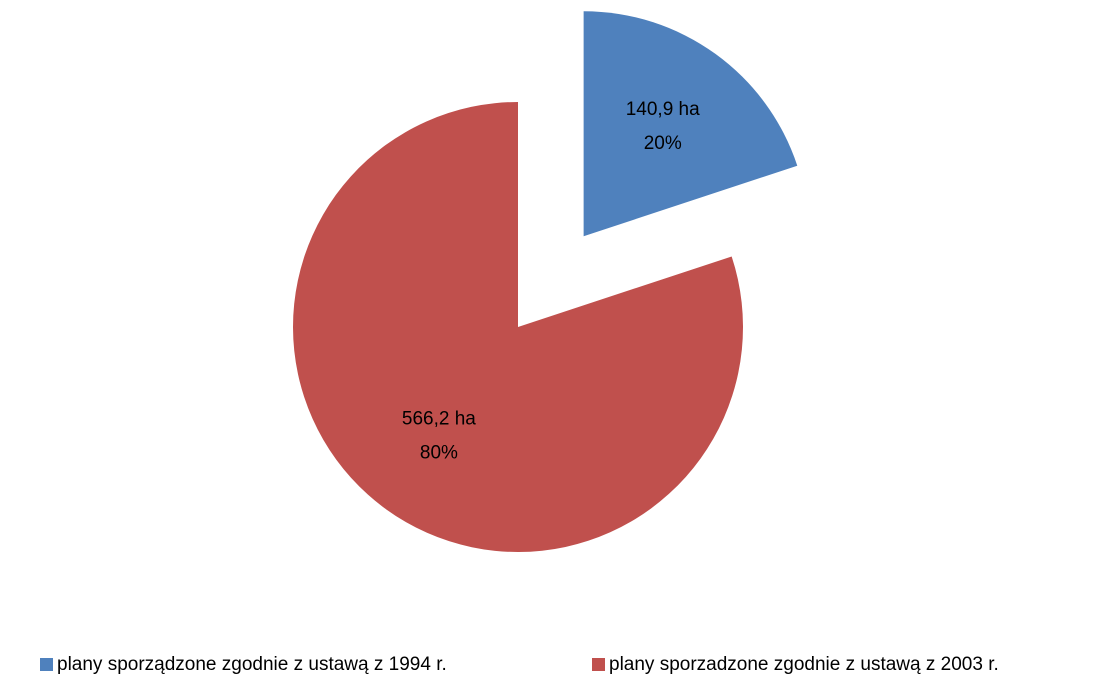 The image size is (1104, 675). I want to click on percentage-label: 80%, so click(439, 452).